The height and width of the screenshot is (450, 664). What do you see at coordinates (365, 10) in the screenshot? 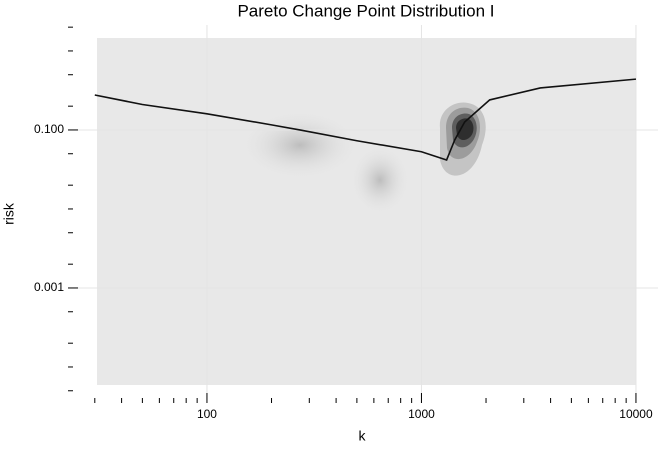
I see `chart-title: Pareto Change Point Distribution I` at bounding box center [365, 10].